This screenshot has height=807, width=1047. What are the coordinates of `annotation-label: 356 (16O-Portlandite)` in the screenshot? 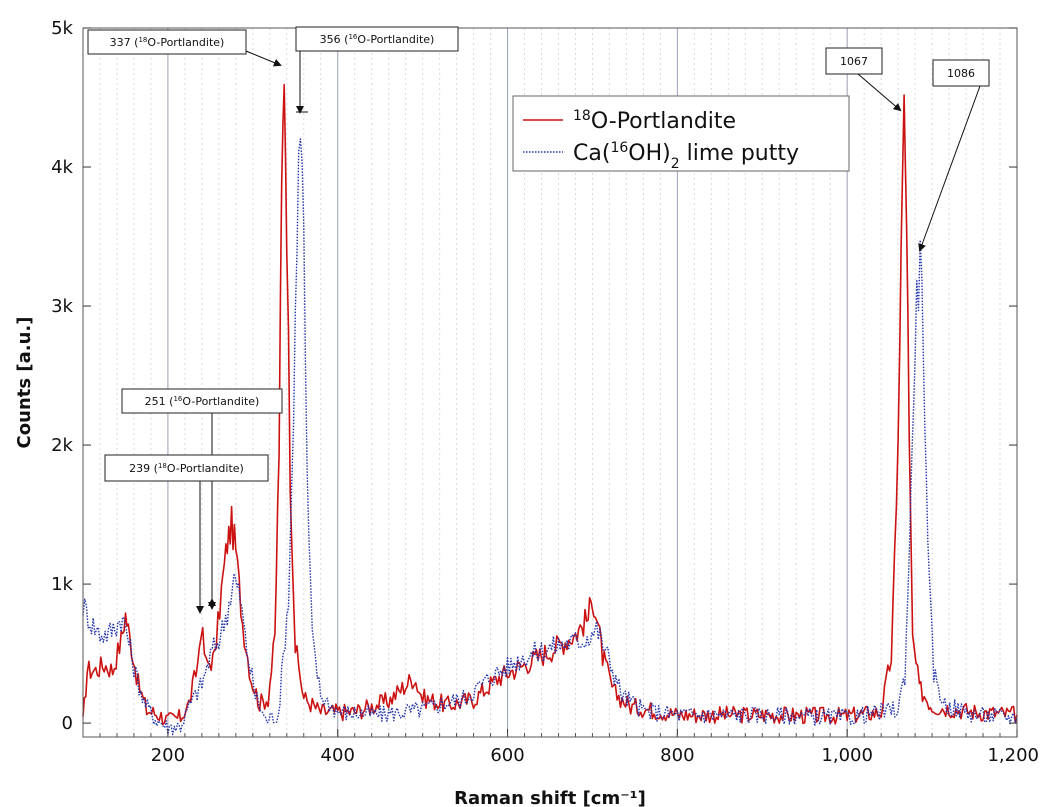 It's located at (377, 39).